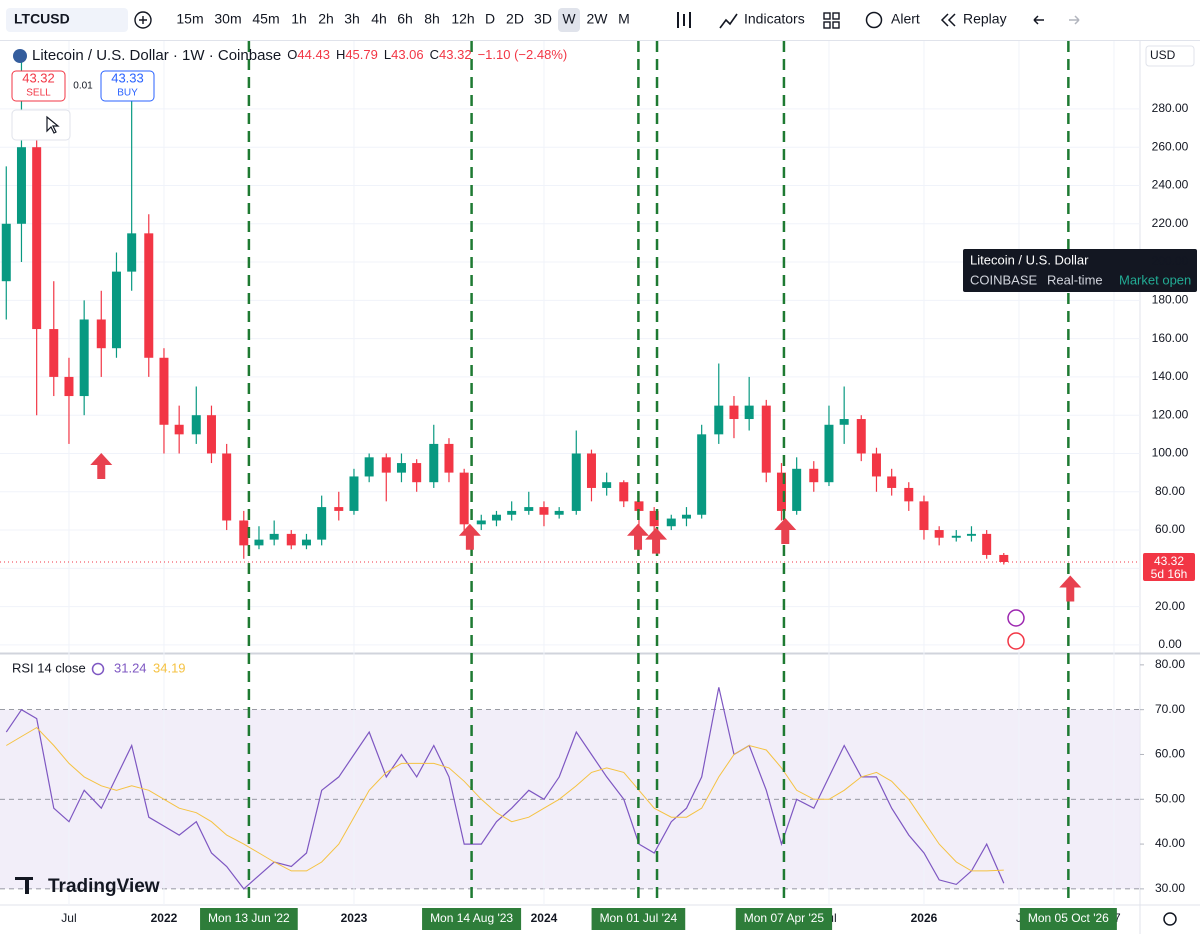  What do you see at coordinates (1170, 491) in the screenshot?
I see `y-tick-label: 80.00` at bounding box center [1170, 491].